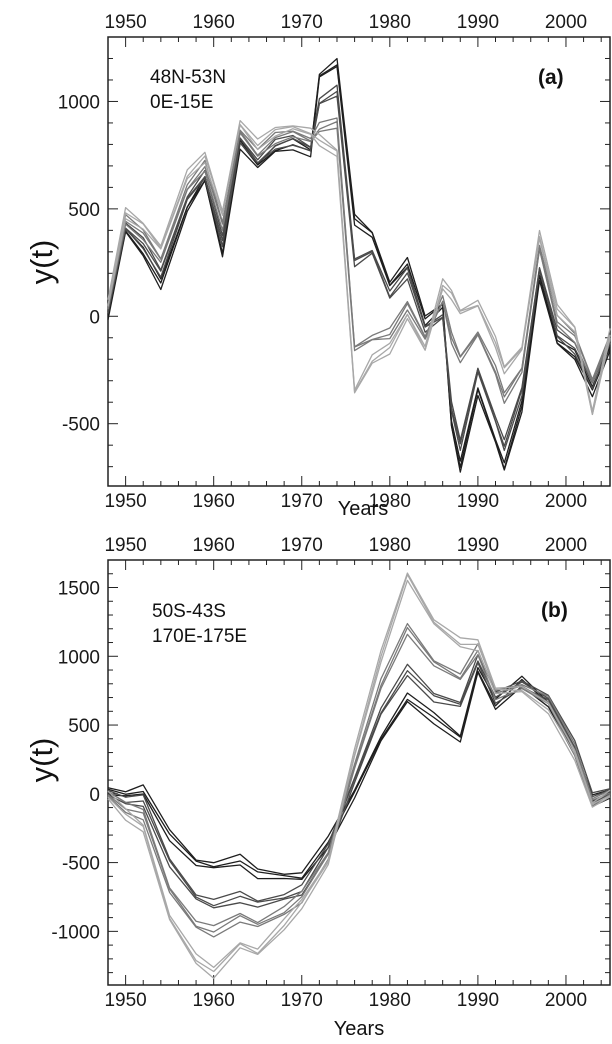 This screenshot has height=1044, width=612. What do you see at coordinates (345, 1000) in the screenshot?
I see `x-tick-labels-bottom-b: 1950 1960 1970 1980 1990 2000` at bounding box center [345, 1000].